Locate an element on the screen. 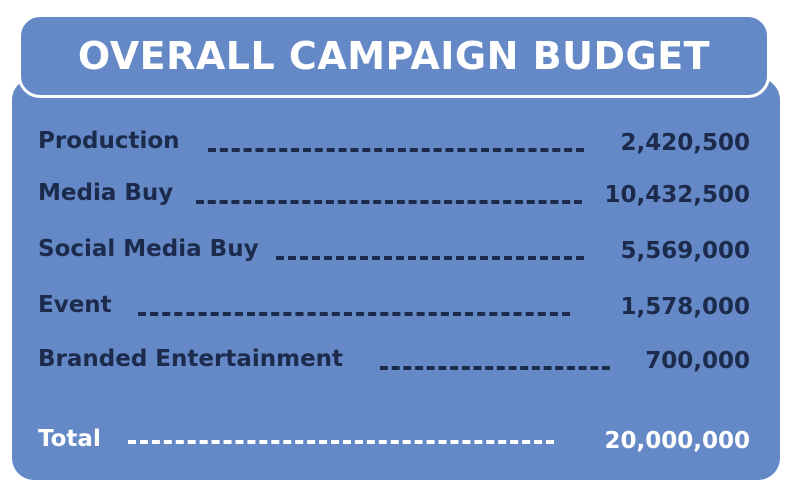 The image size is (792, 493). budget-row-branded-entertainment: Branded Entertainment 700,000 is located at coordinates (394, 361).